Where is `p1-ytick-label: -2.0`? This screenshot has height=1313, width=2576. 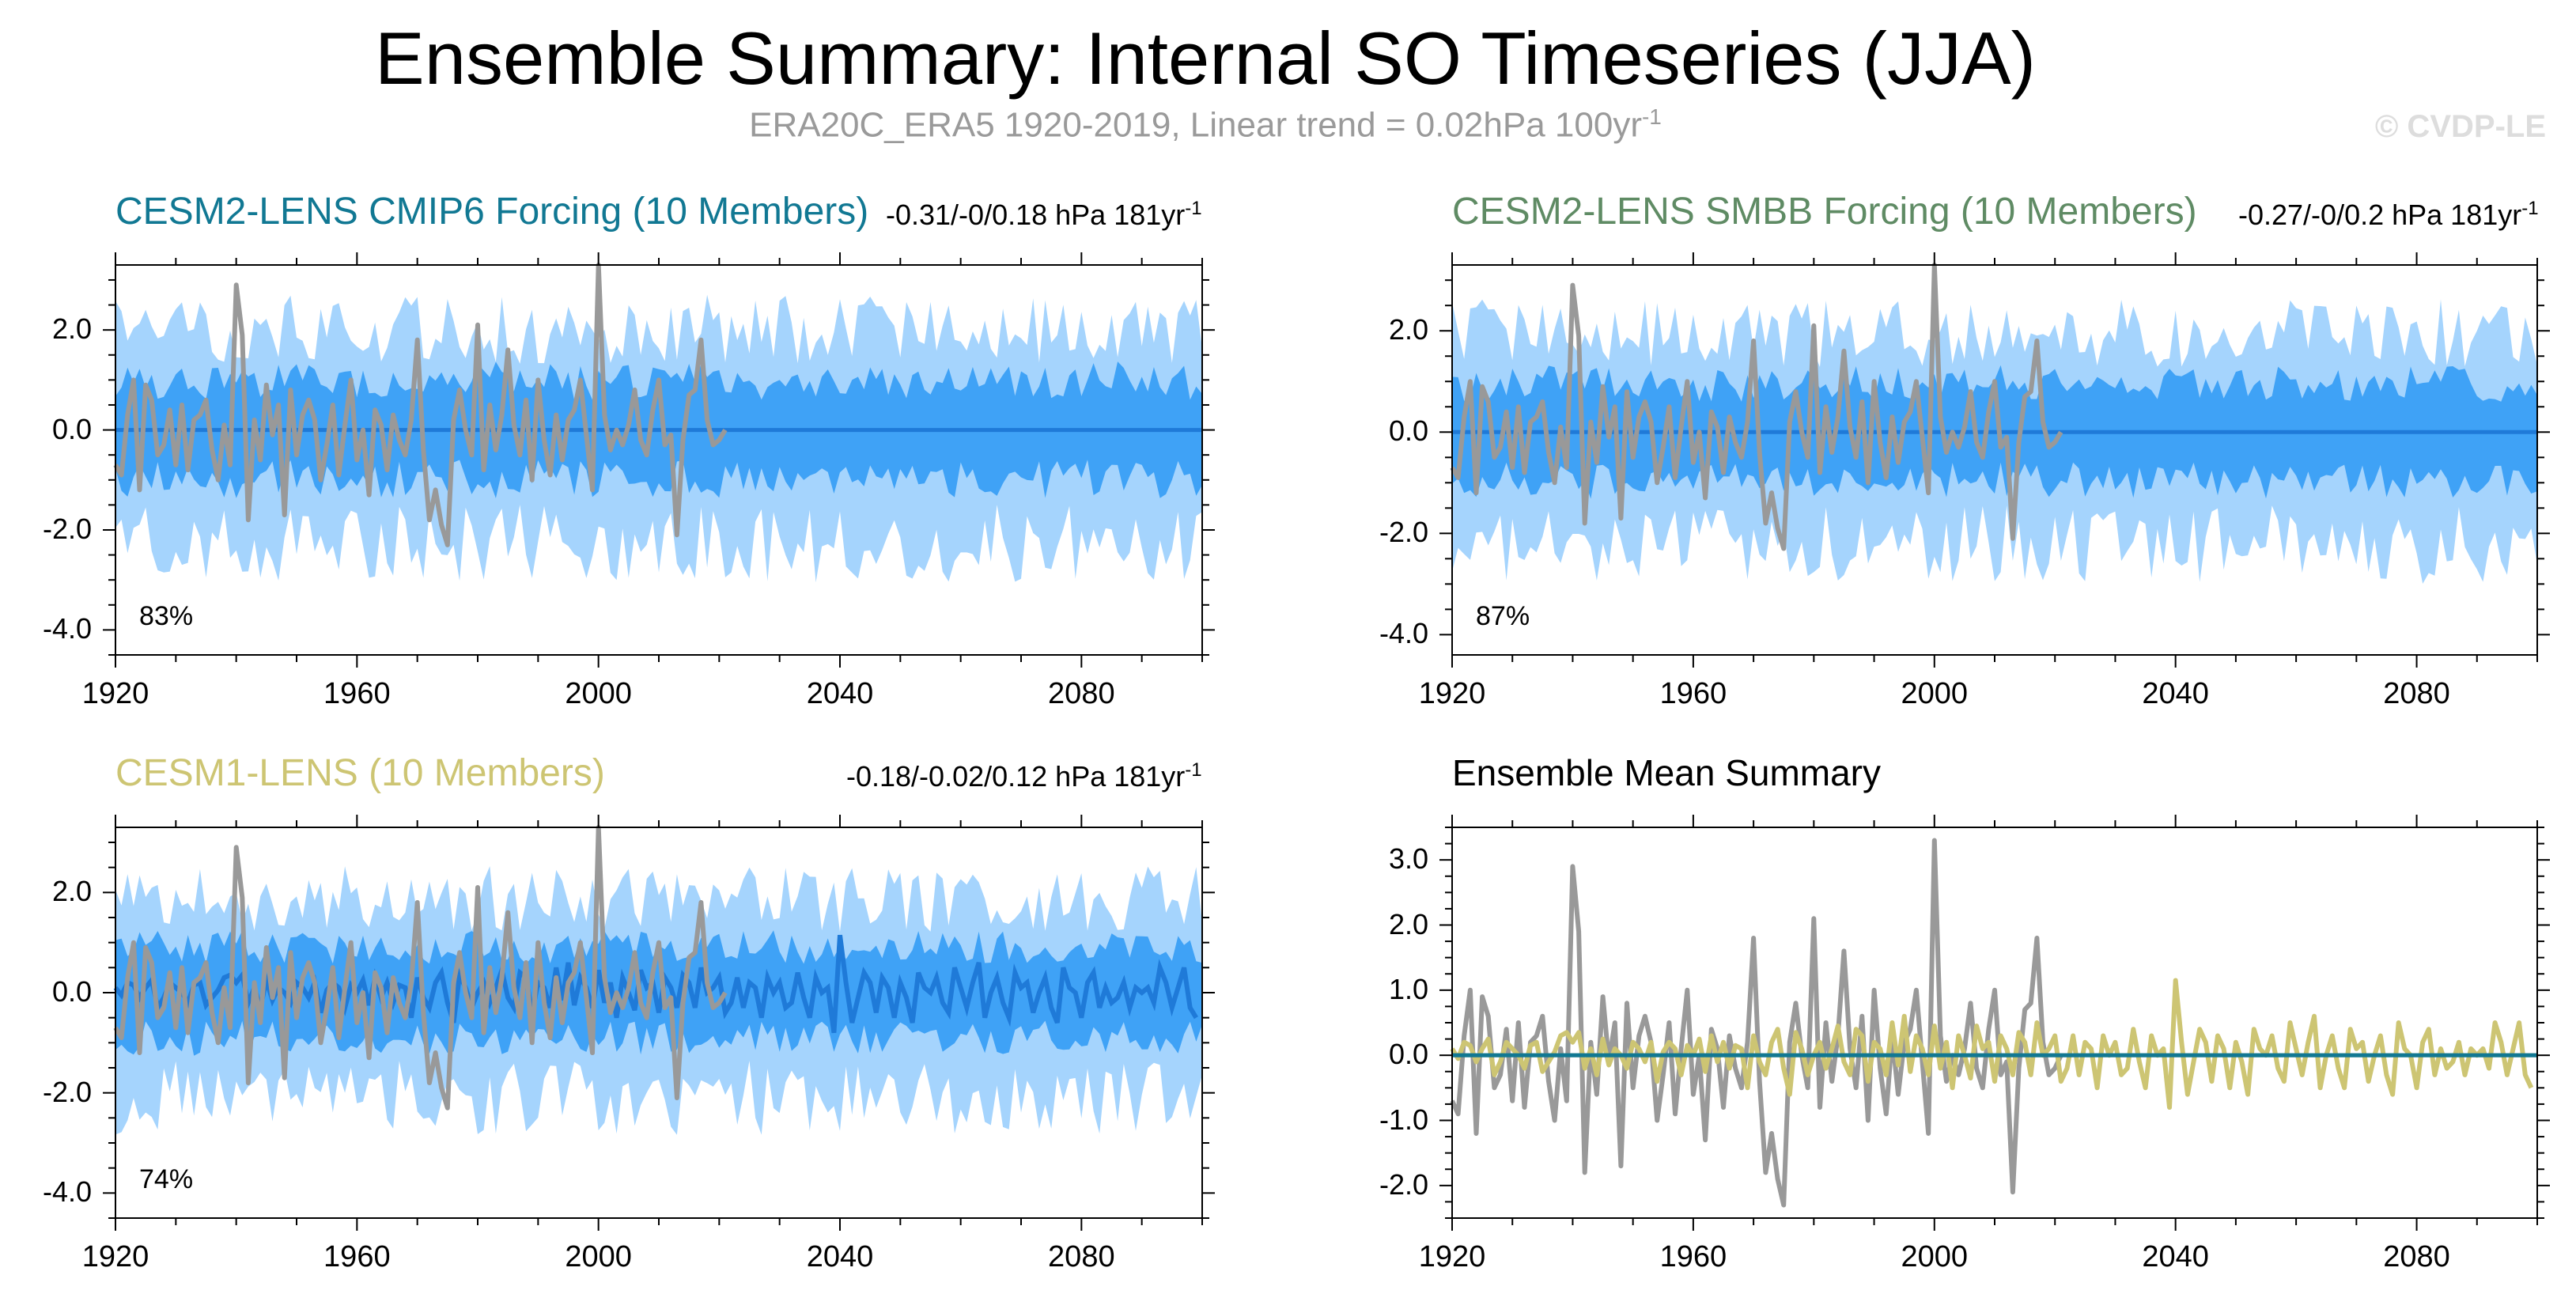 p1-ytick-label: -2.0 is located at coordinates (67, 528).